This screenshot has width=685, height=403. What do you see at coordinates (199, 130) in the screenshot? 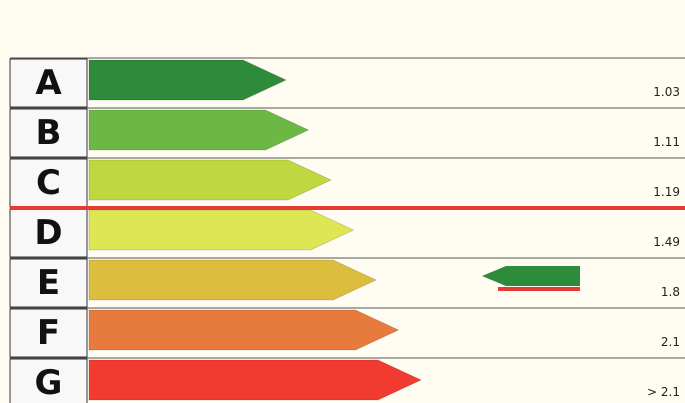
I see `rating-bar-b` at bounding box center [199, 130].